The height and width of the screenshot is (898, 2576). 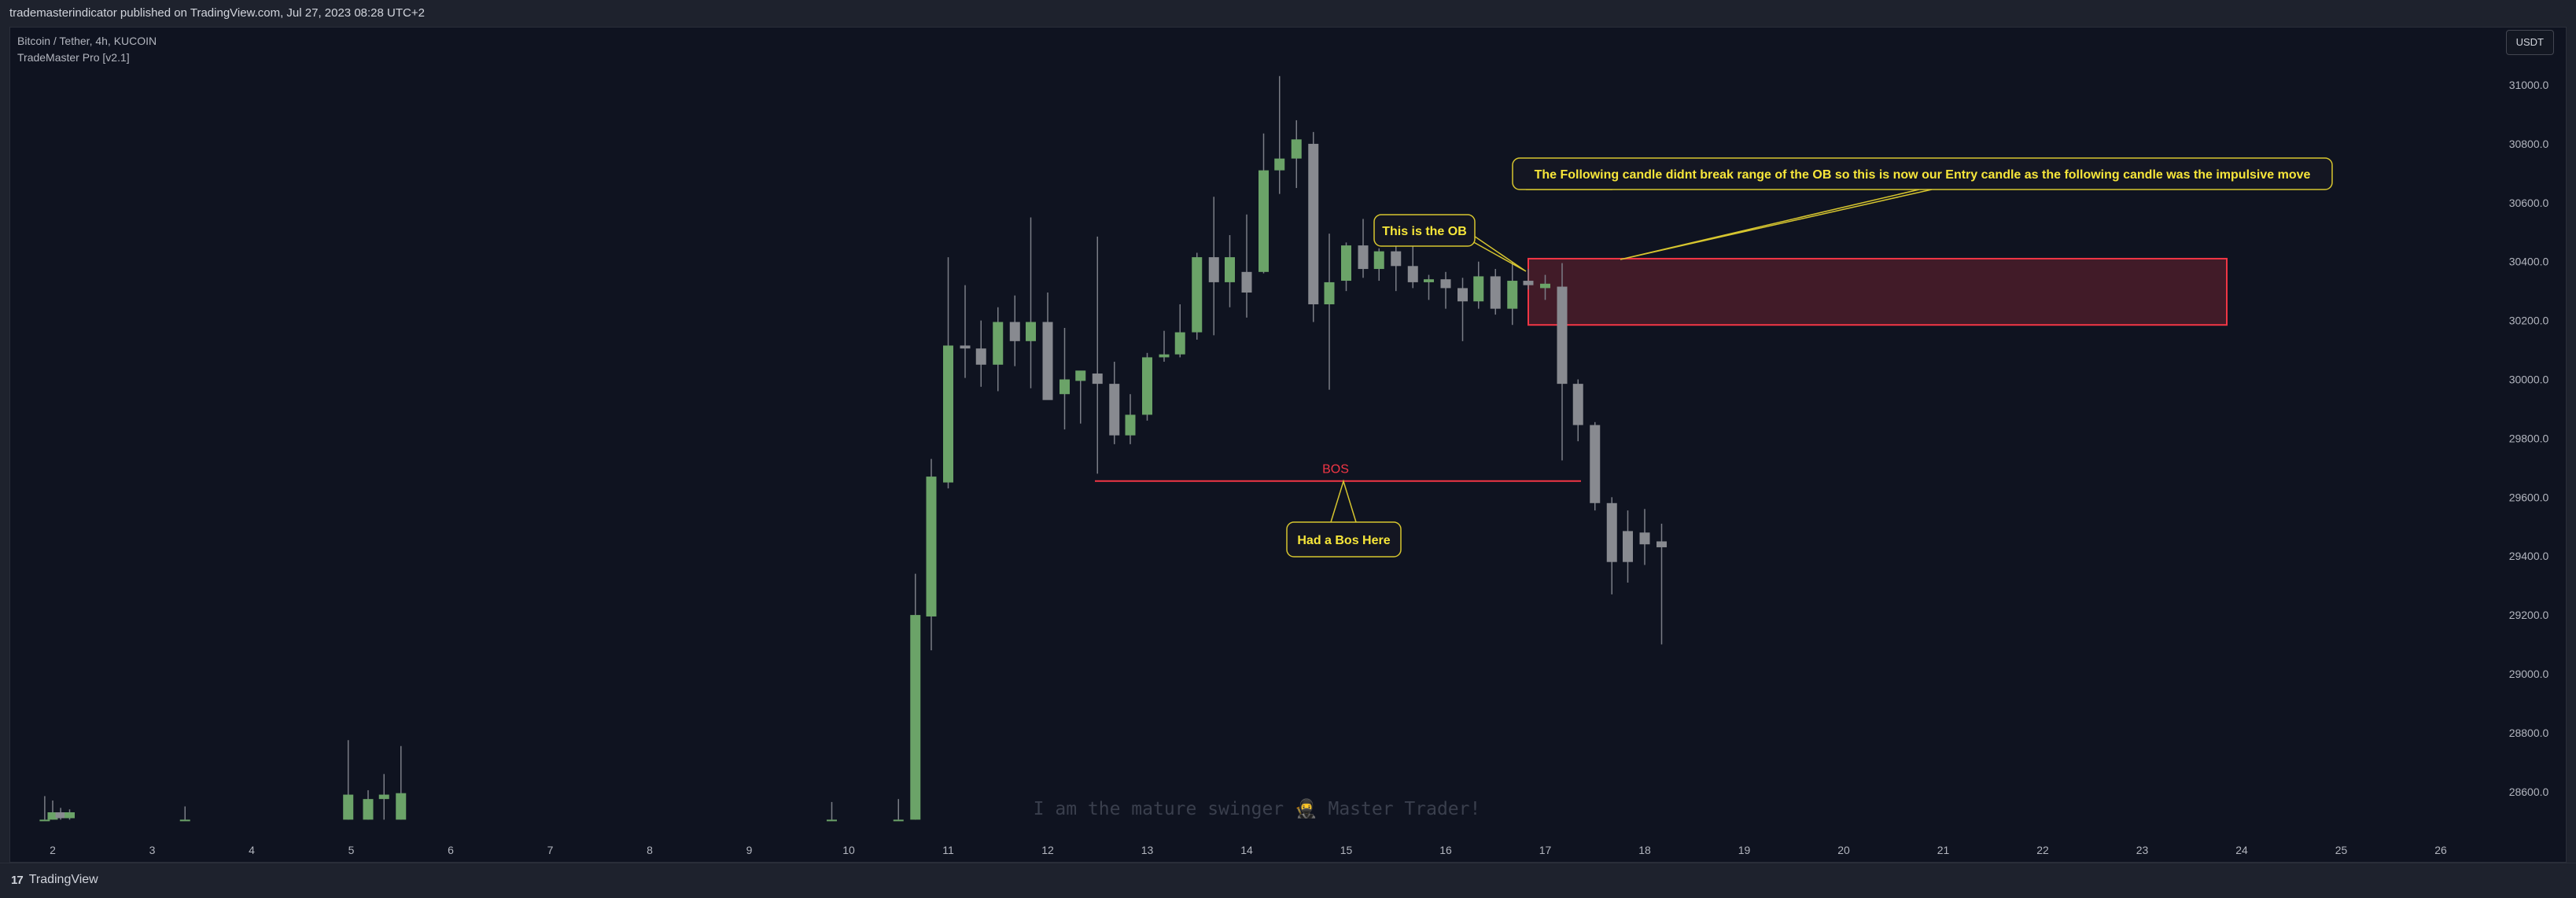 What do you see at coordinates (848, 850) in the screenshot?
I see `x-tick-label: 10` at bounding box center [848, 850].